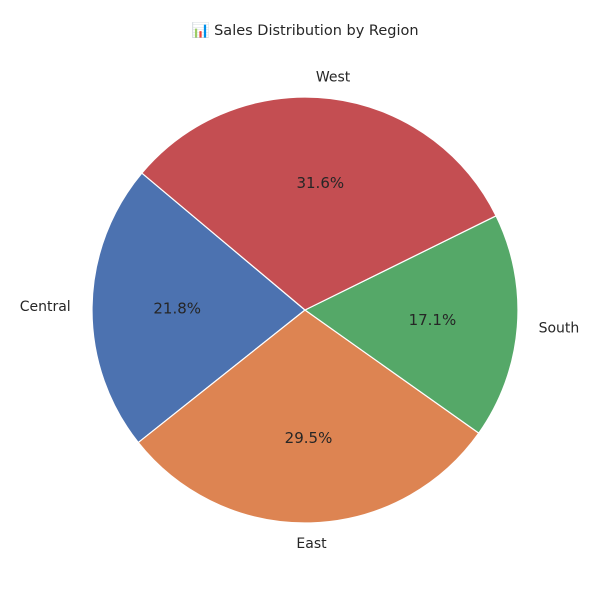 This screenshot has height=600, width=600. What do you see at coordinates (45, 307) in the screenshot?
I see `slice-category-label-central: Central` at bounding box center [45, 307].